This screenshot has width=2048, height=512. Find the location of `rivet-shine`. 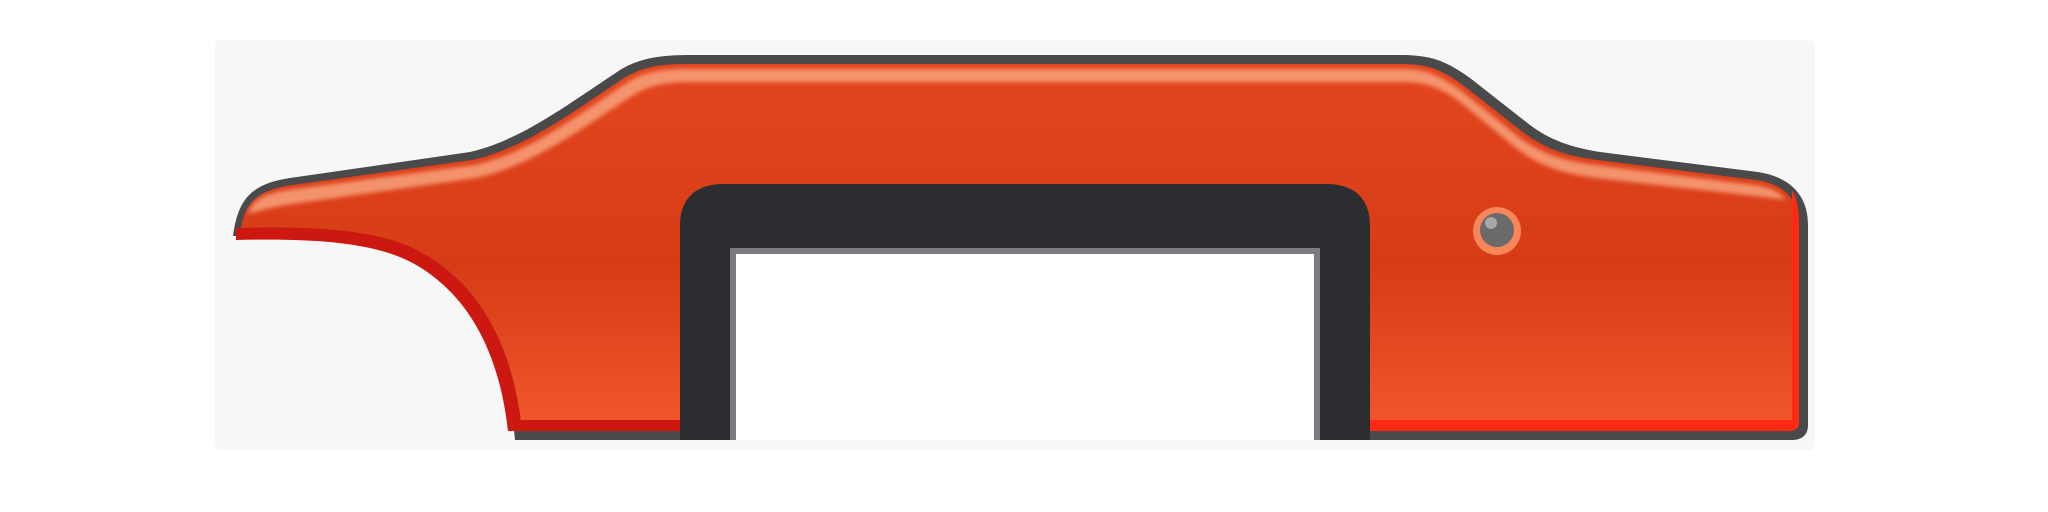

rivet-shine is located at coordinates (1491, 223).